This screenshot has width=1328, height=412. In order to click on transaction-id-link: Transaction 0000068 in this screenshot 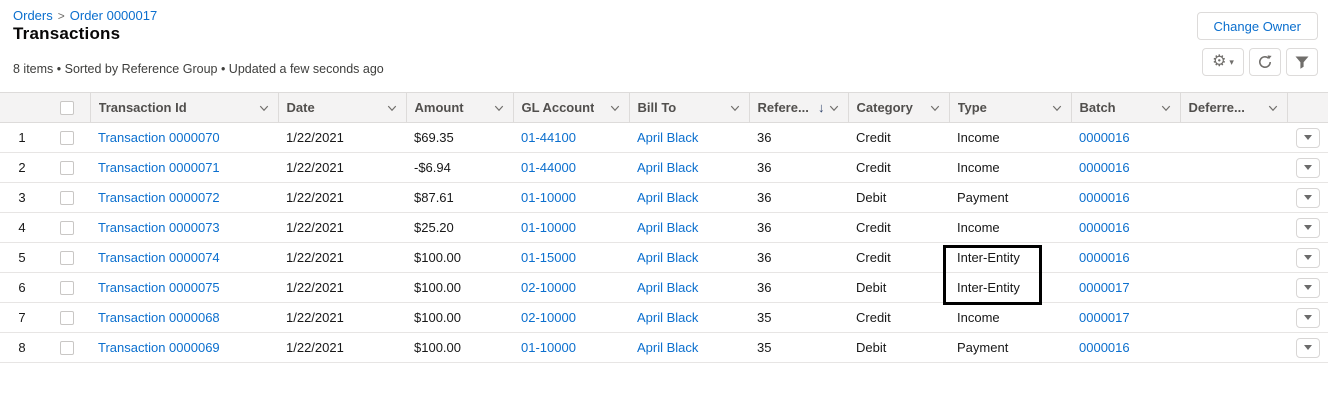, I will do `click(159, 317)`.